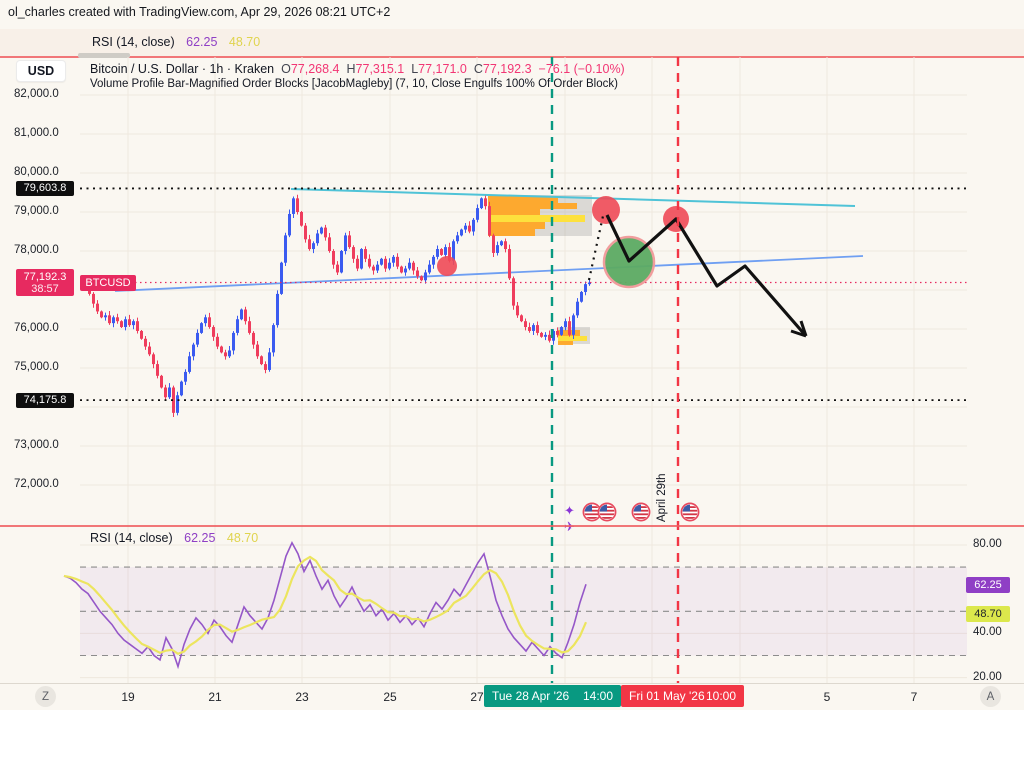 The width and height of the screenshot is (1024, 764). What do you see at coordinates (128, 697) in the screenshot?
I see `time-axis-label: 19` at bounding box center [128, 697].